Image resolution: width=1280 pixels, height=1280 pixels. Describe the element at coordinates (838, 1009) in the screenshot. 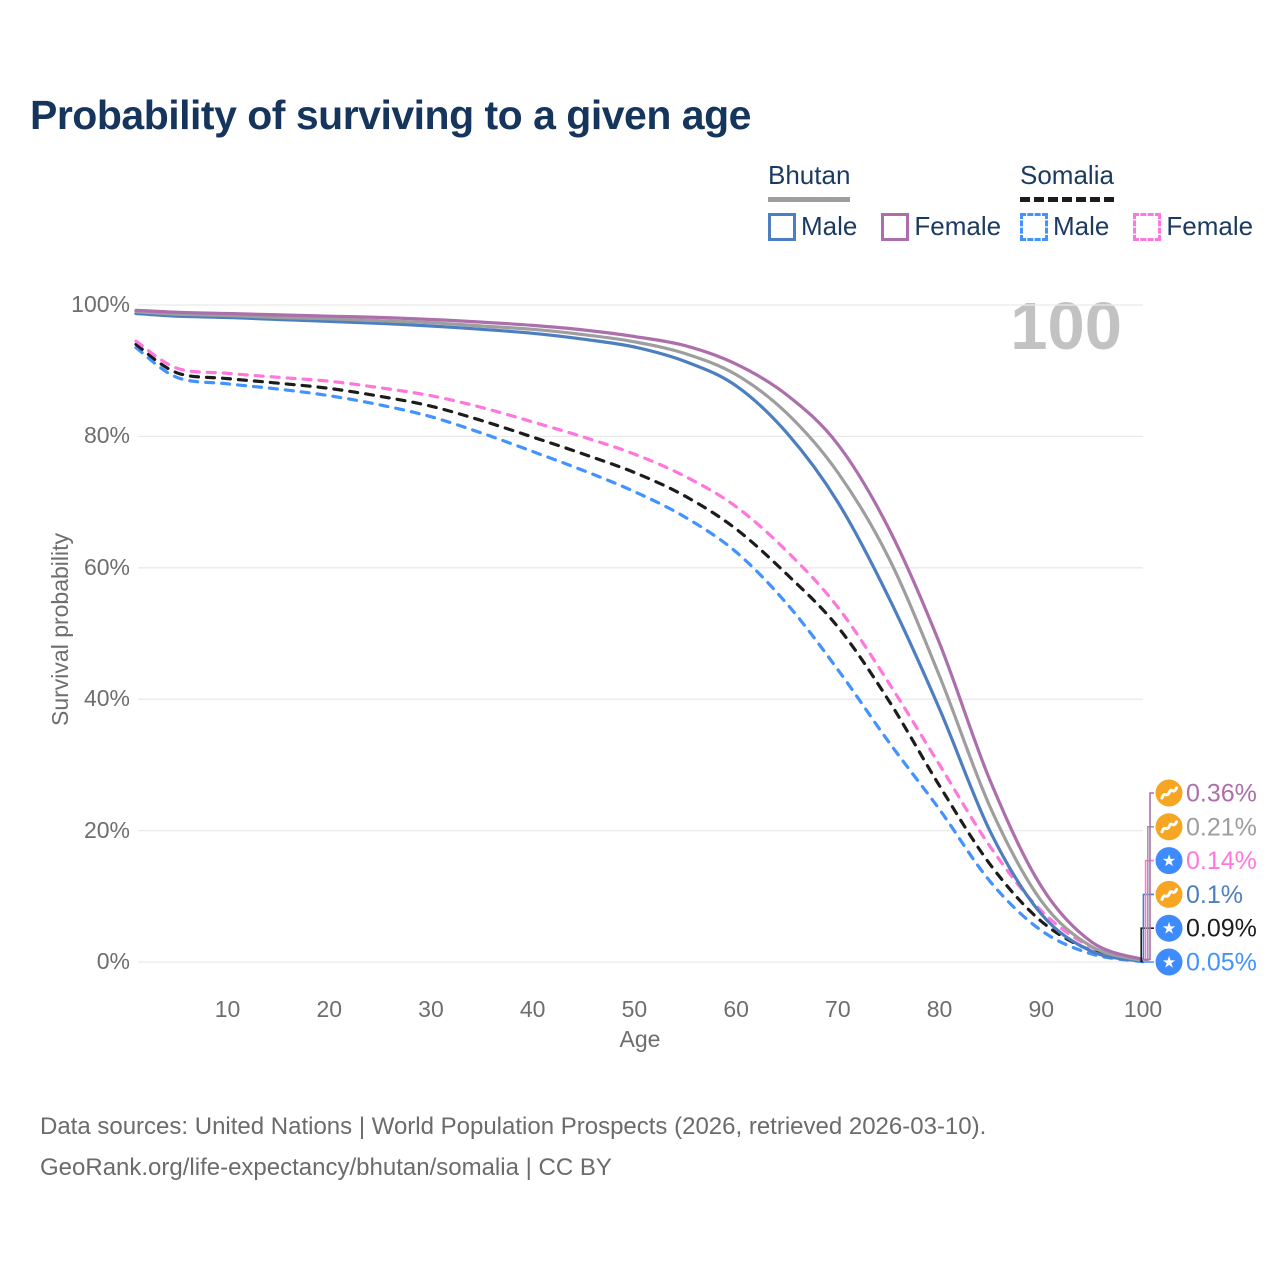

I see `x-tick-label: 70` at that location.